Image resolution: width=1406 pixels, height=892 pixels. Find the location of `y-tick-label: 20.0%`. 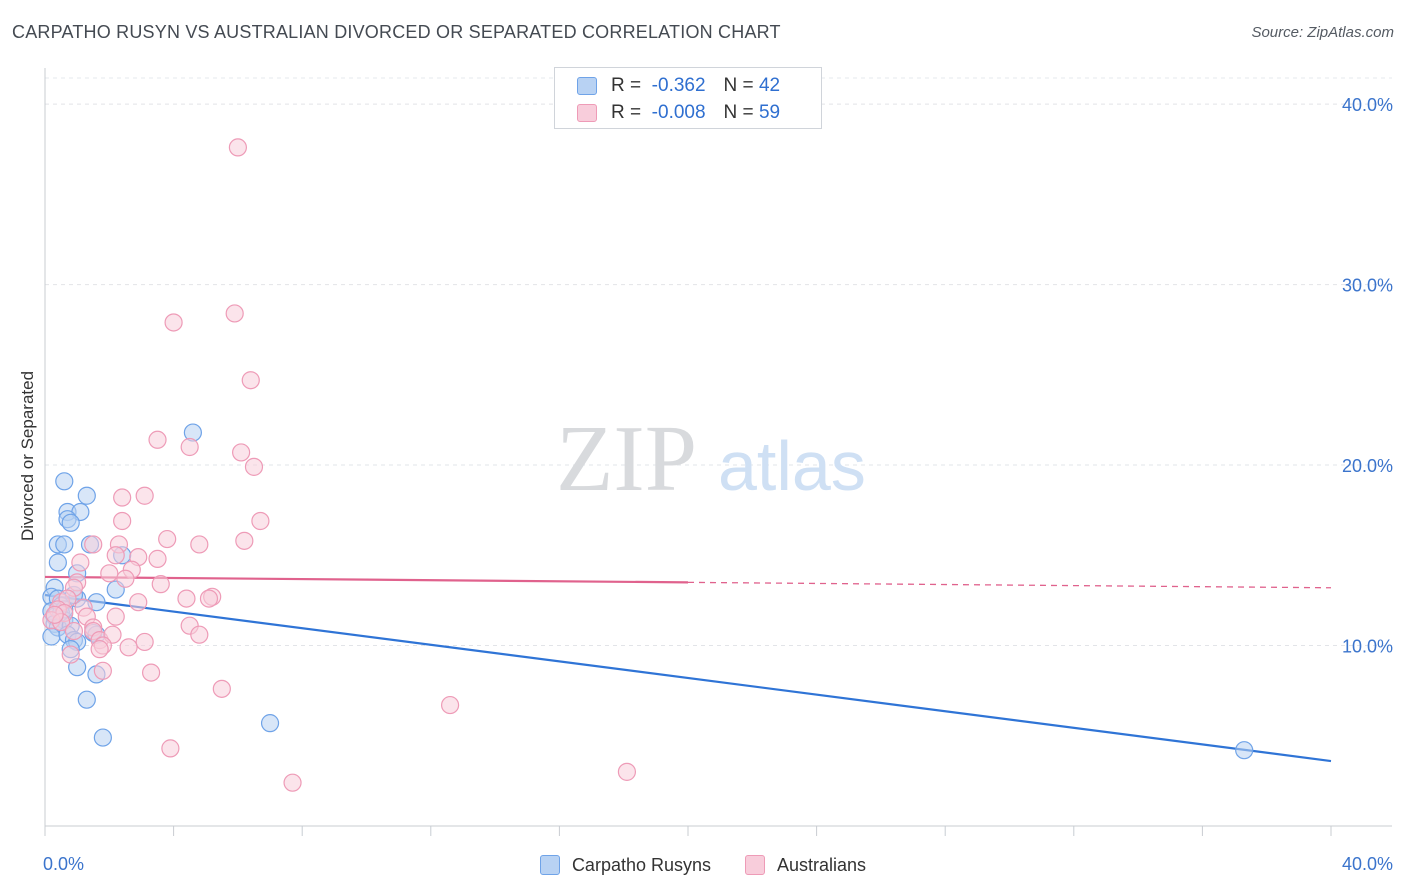

y-tick-label: 20.0% is located at coordinates (1367, 466).